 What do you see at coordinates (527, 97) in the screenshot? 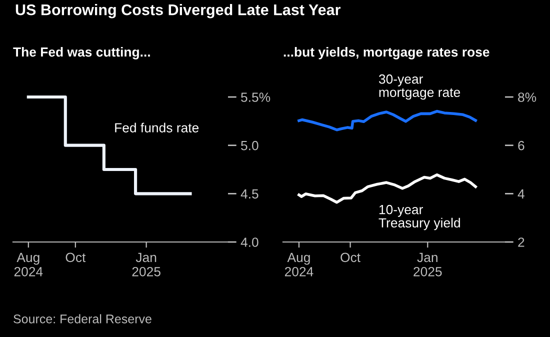
I see `y-tick-label: 8%` at bounding box center [527, 97].